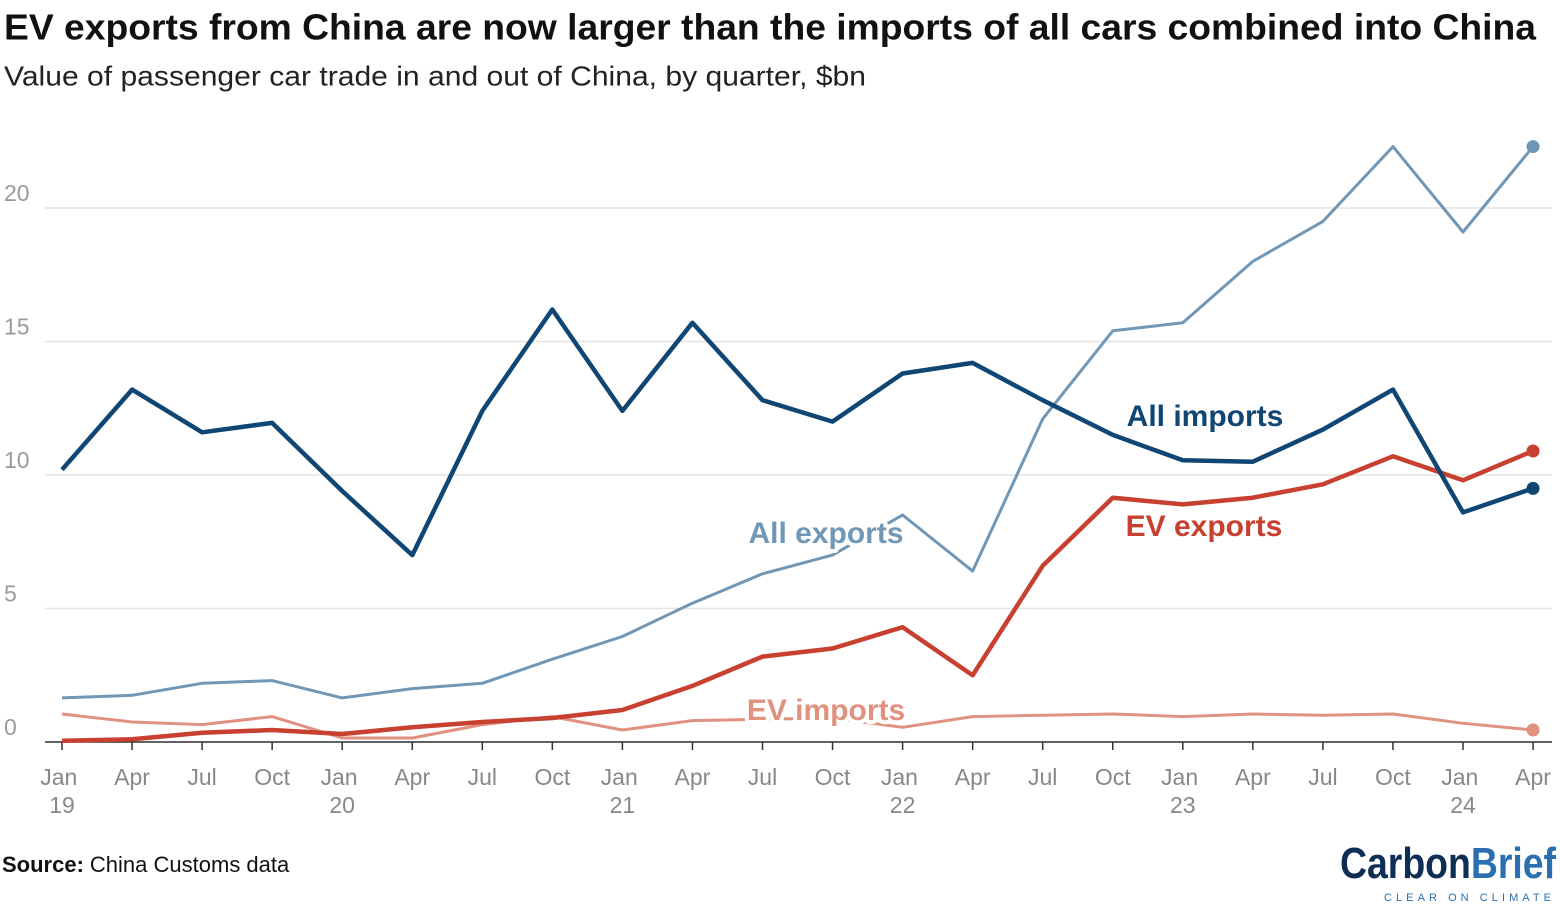 This screenshot has width=1560, height=908. Describe the element at coordinates (10, 727) in the screenshot. I see `y-tick-label: 0` at that location.